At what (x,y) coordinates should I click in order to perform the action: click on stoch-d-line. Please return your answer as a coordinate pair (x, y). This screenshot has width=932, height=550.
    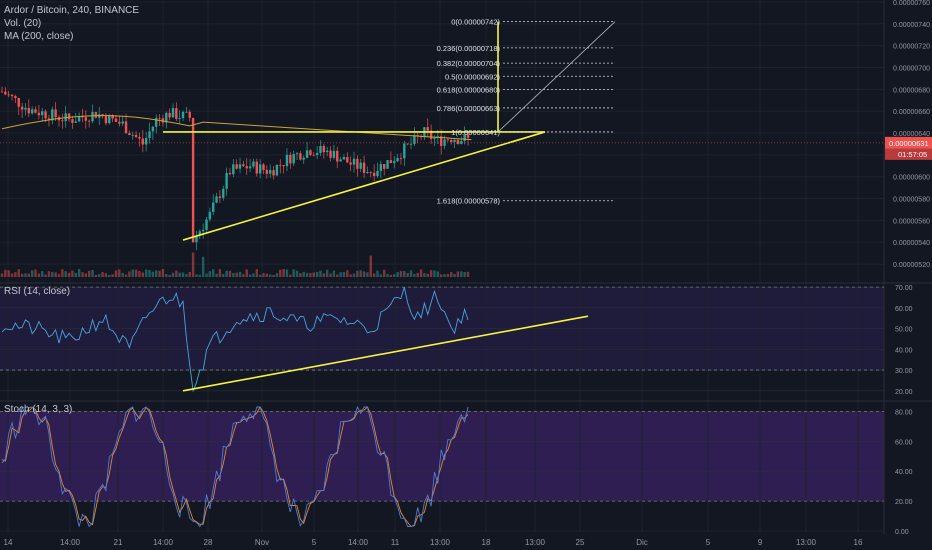
    Looking at the image, I should click on (235, 467).